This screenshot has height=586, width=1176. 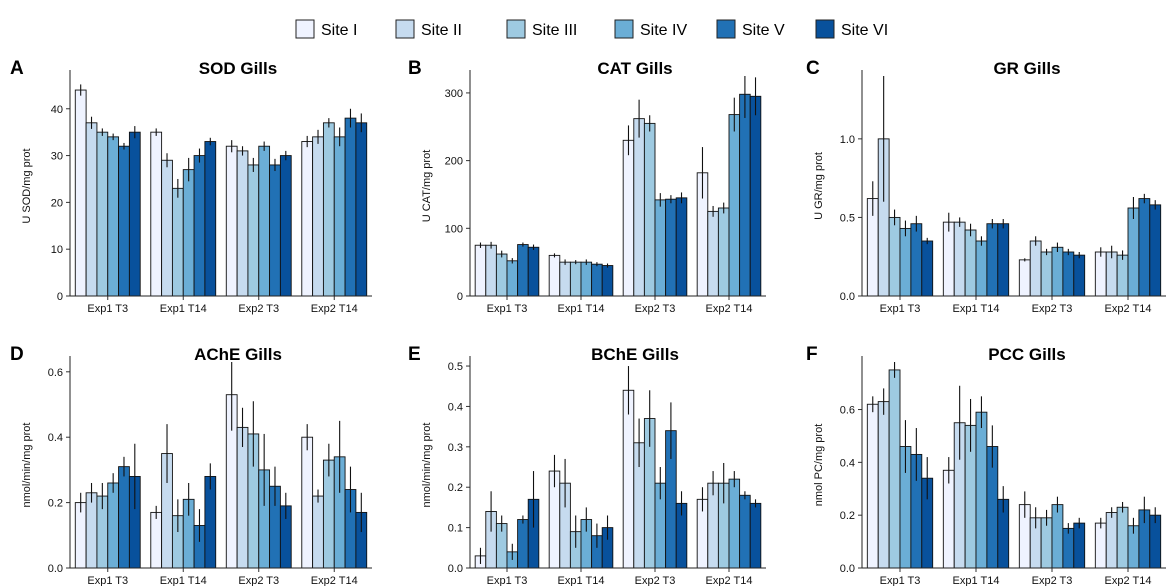 I want to click on legend-swatch, so click(x=825, y=29).